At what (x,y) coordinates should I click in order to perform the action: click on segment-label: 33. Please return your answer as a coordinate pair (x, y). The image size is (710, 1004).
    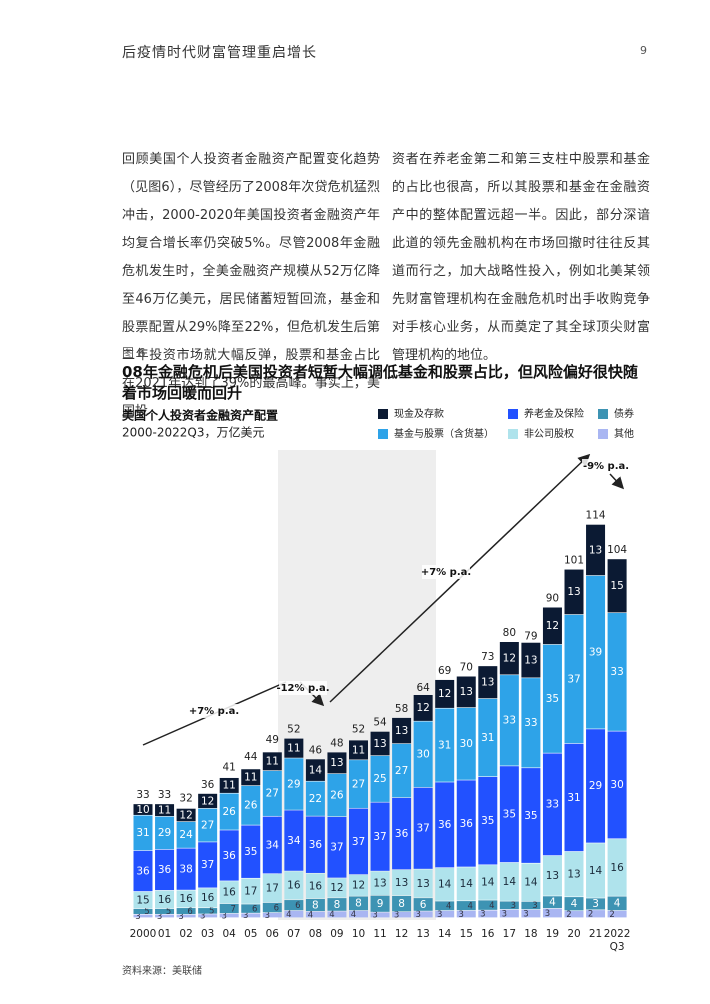
    Looking at the image, I should click on (509, 721).